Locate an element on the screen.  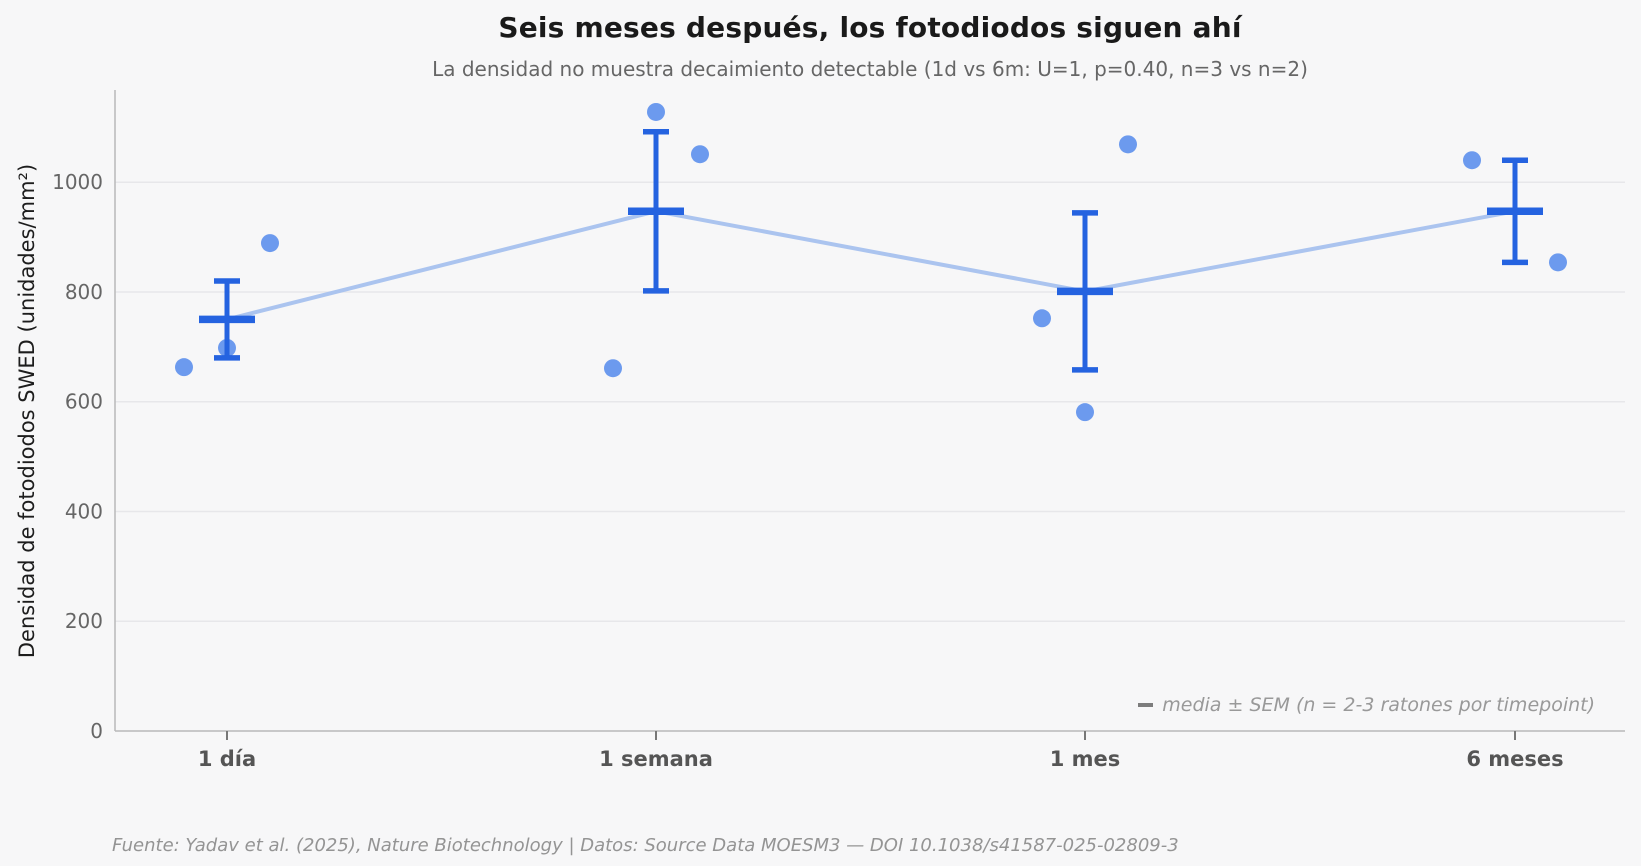
y-tick-label: 600 is located at coordinates (84, 402).